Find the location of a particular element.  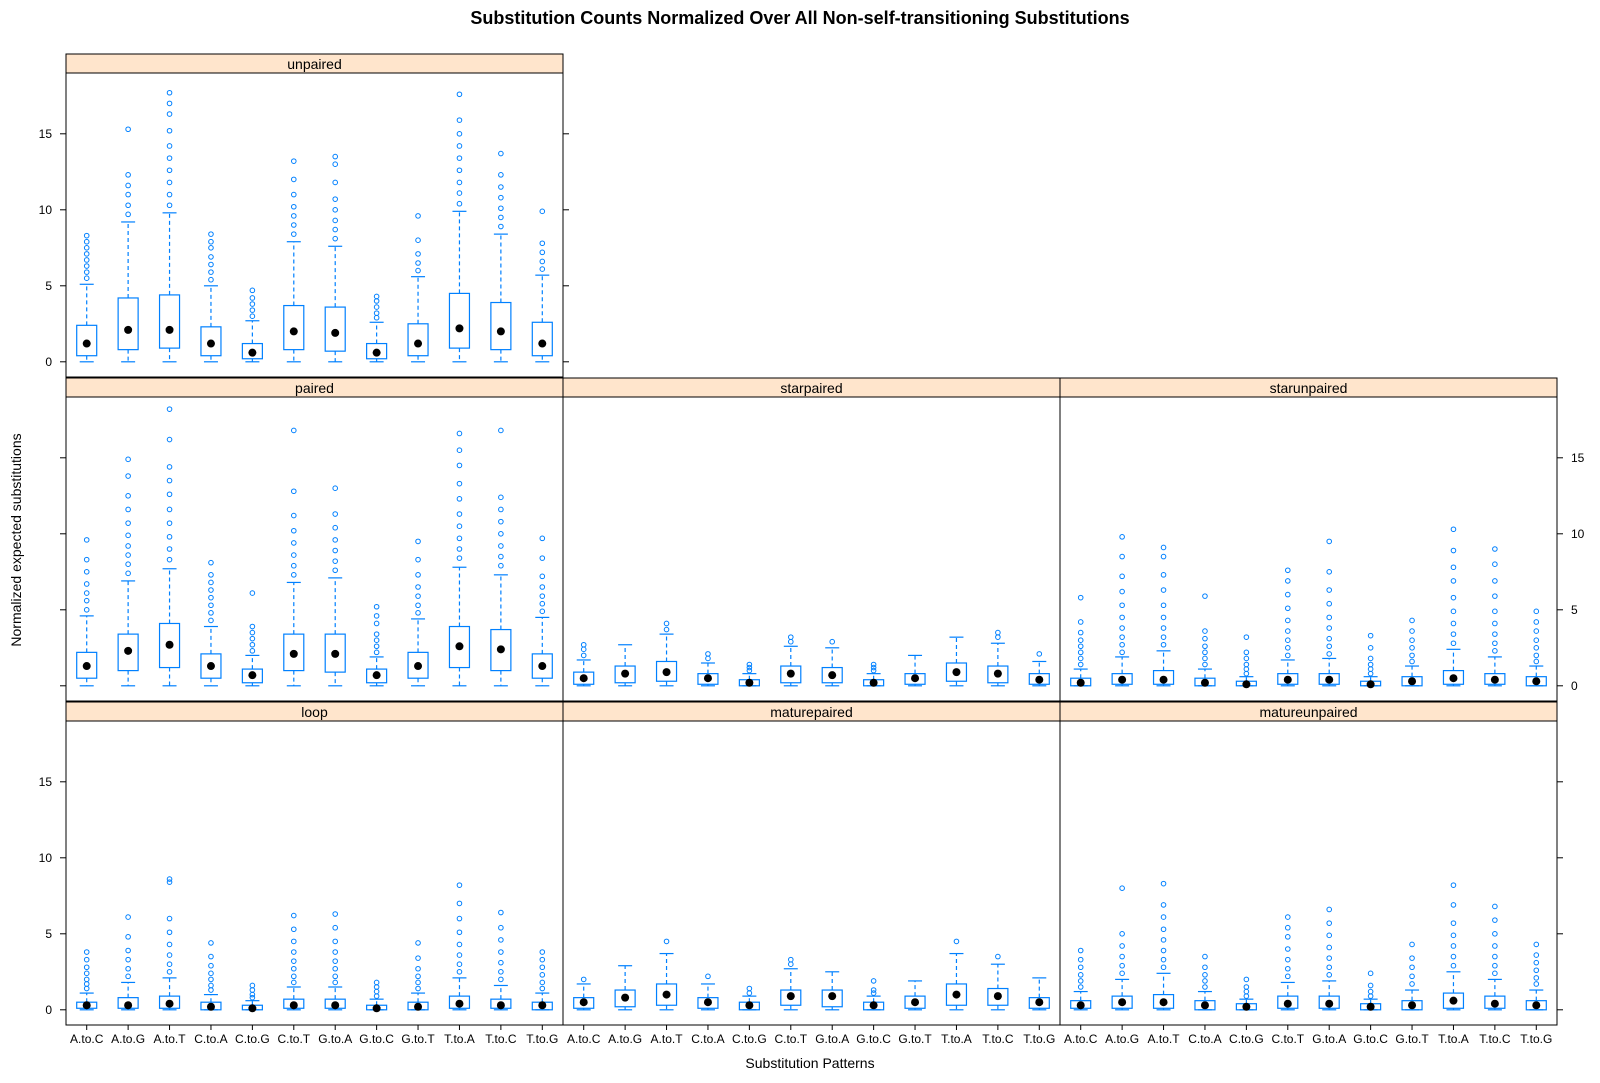

box-matureunpaired-T.to.A is located at coordinates (1453, 946).